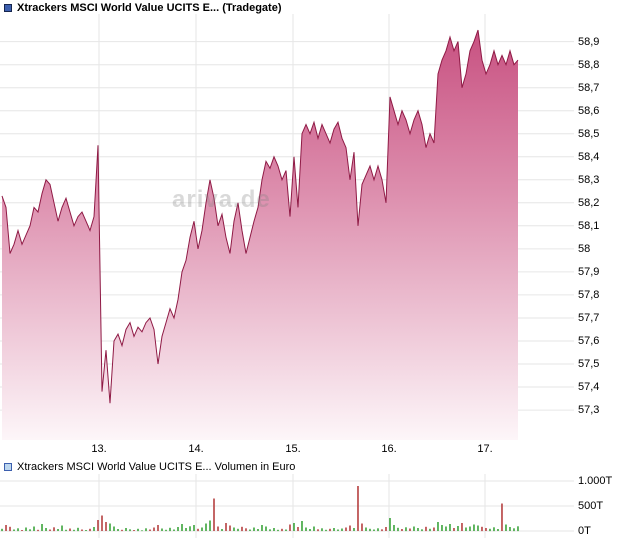 The image size is (620, 546). What do you see at coordinates (589, 156) in the screenshot?
I see `price-y-tick-label: 58,4` at bounding box center [589, 156].